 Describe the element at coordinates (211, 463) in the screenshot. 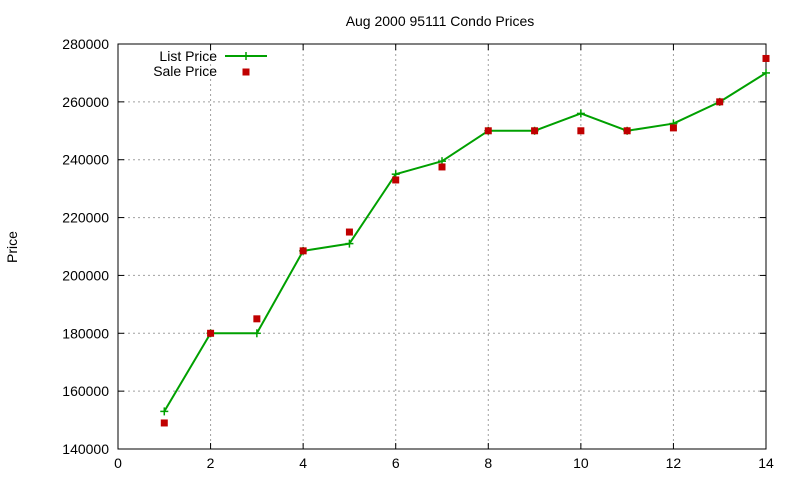

I see `x-tick-label: 2` at that location.